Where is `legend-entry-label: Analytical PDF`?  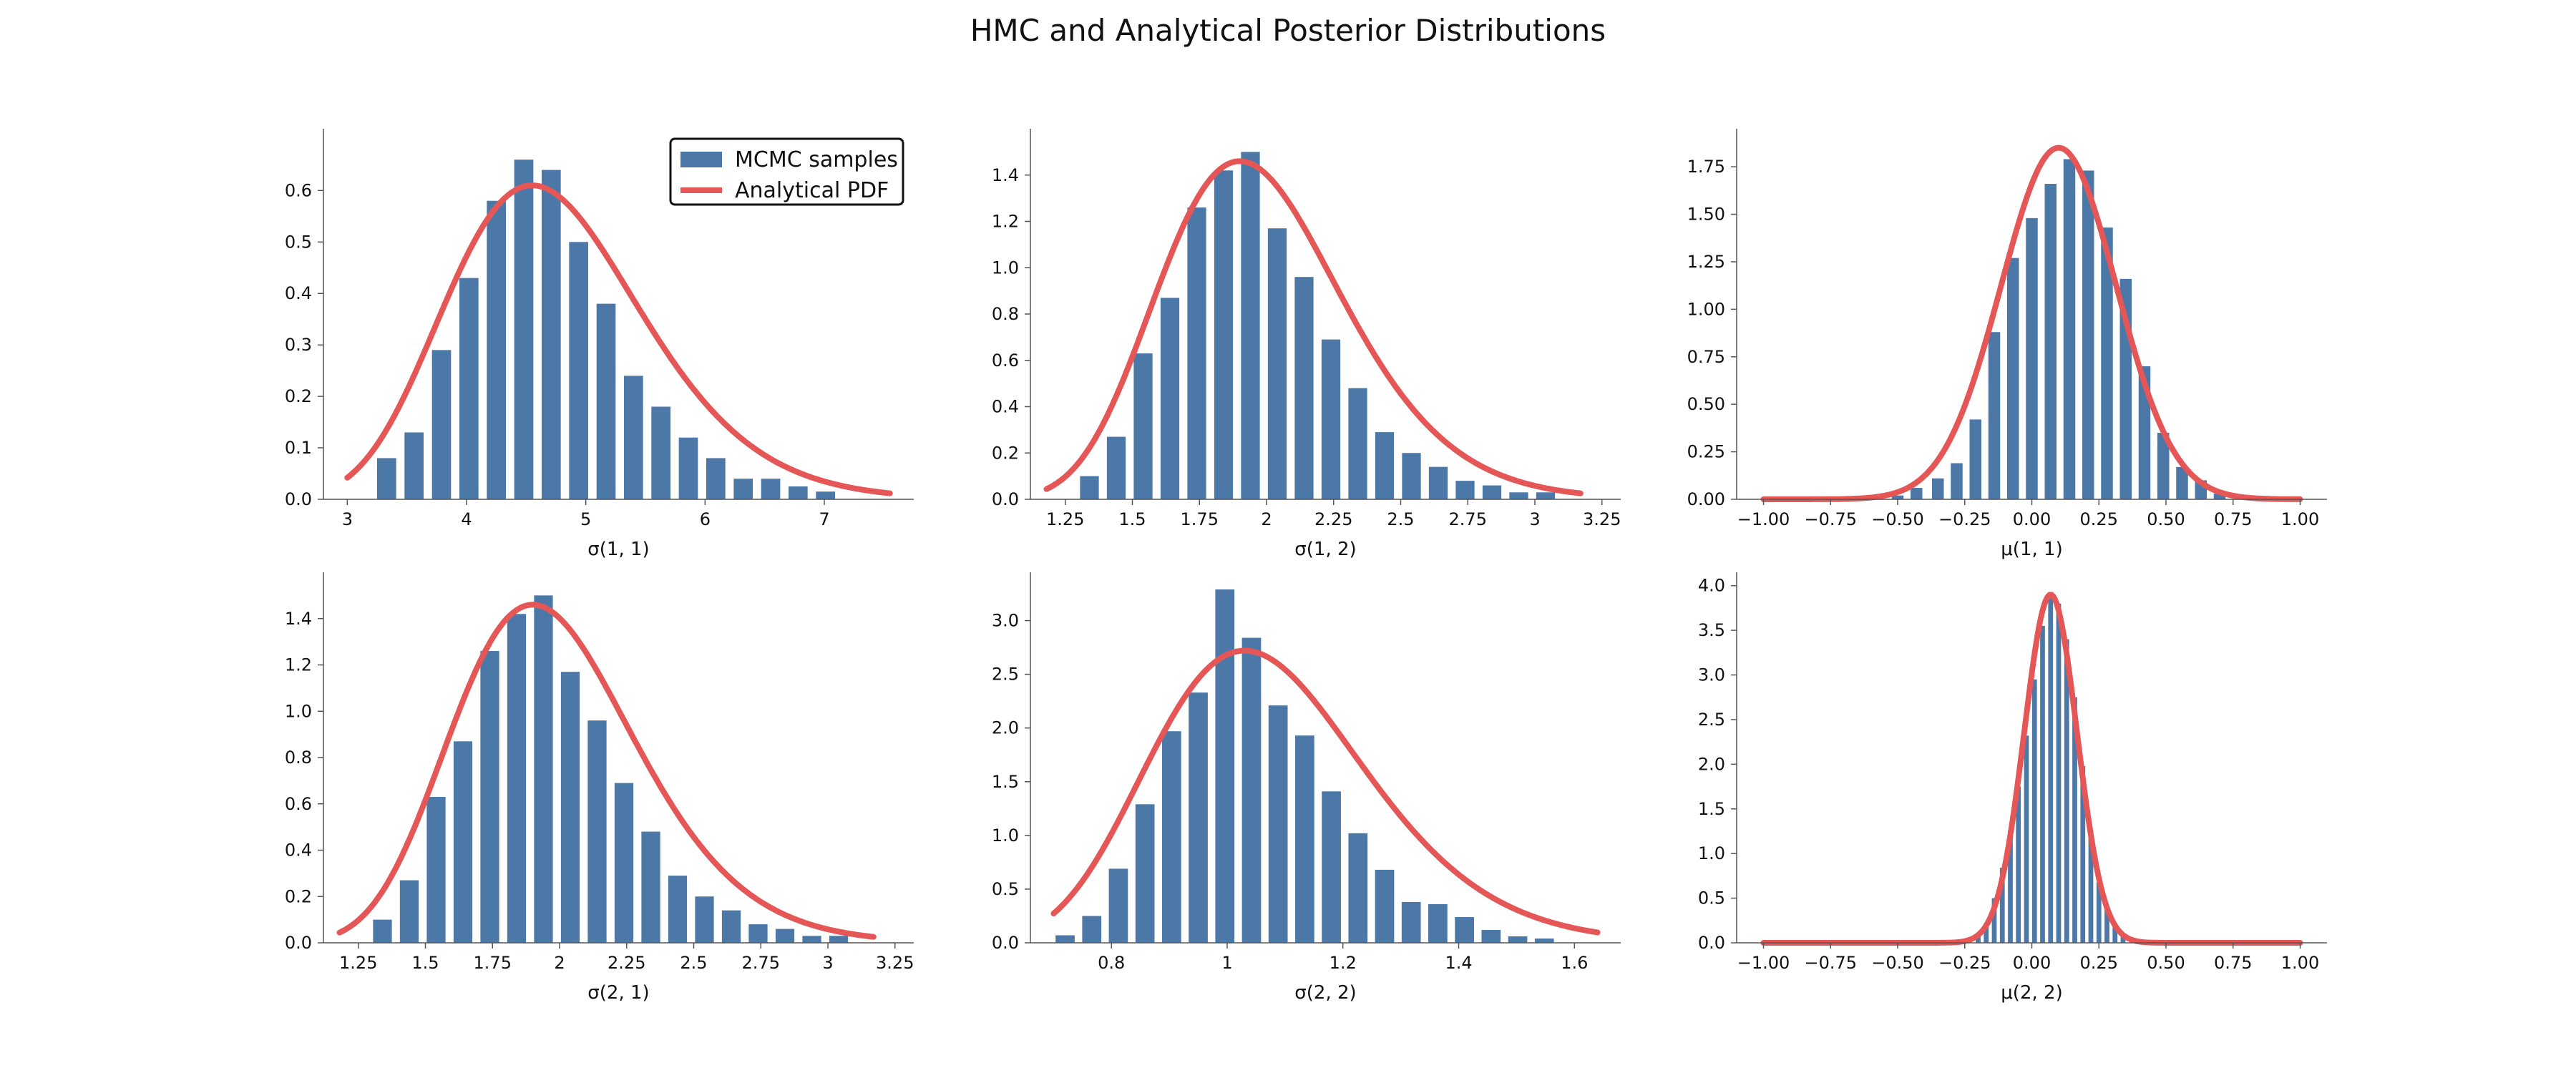 legend-entry-label: Analytical PDF is located at coordinates (812, 190).